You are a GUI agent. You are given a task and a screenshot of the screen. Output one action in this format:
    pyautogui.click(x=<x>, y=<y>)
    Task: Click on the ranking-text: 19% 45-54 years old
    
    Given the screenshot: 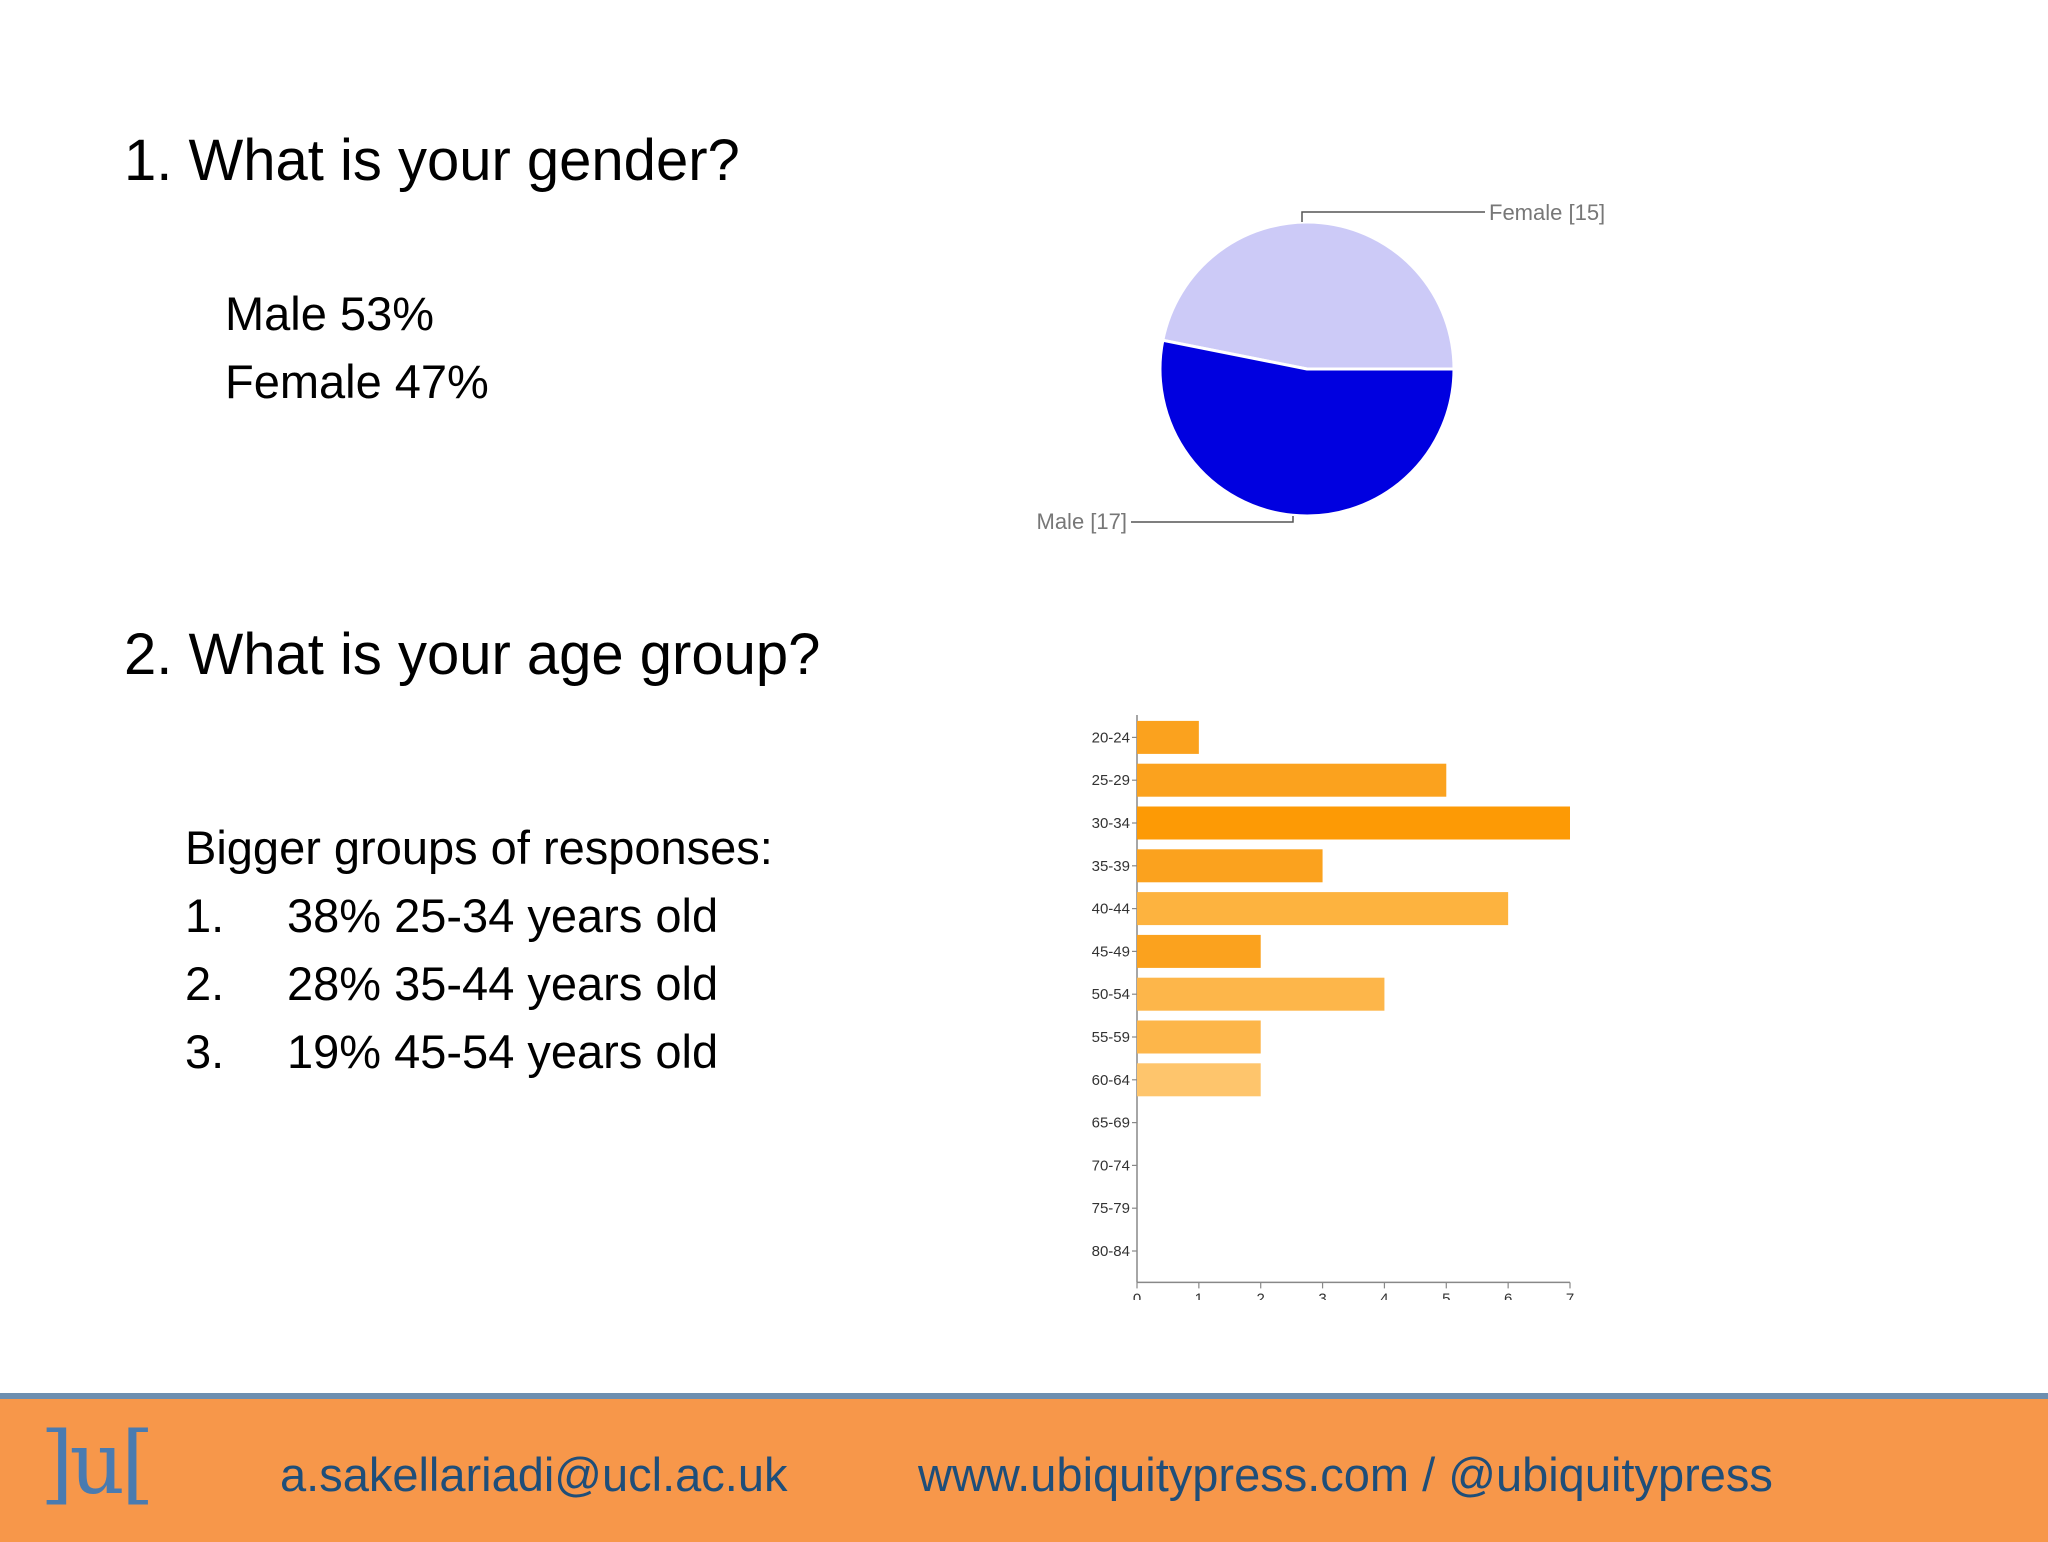 What is the action you would take?
    pyautogui.click(x=503, y=1051)
    